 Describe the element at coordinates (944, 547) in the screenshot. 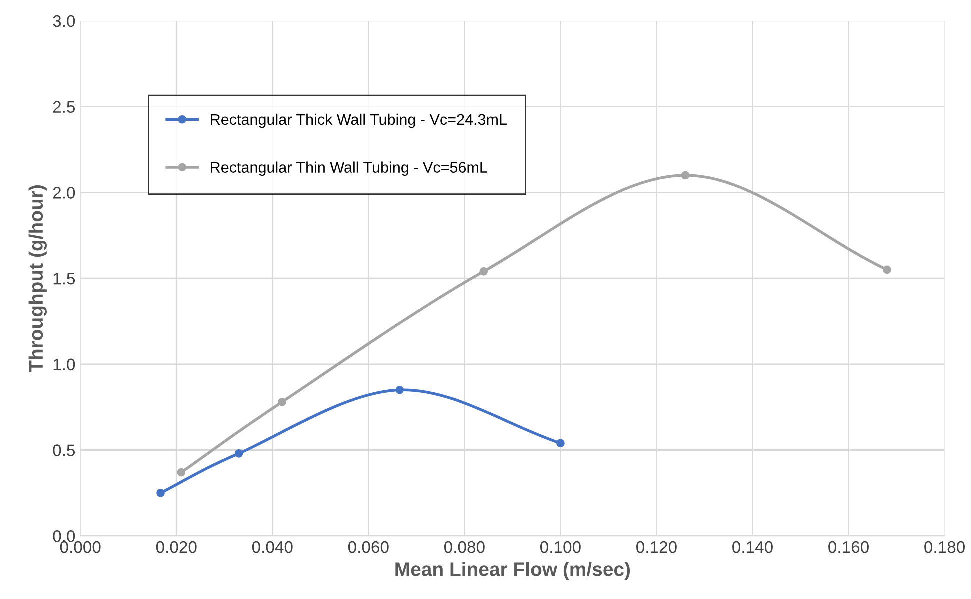

I see `x-tick-label: 0.180` at that location.